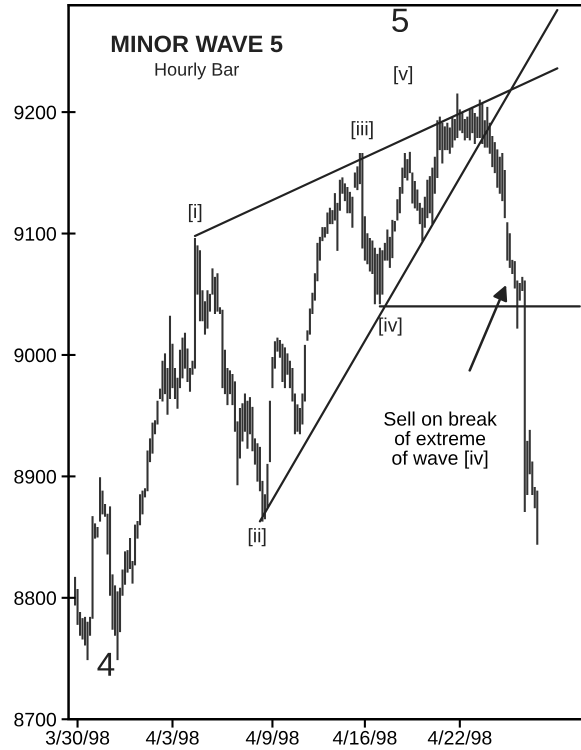 Image resolution: width=581 pixels, height=750 pixels. I want to click on text: MINOR WAVE 5, so click(197, 44).